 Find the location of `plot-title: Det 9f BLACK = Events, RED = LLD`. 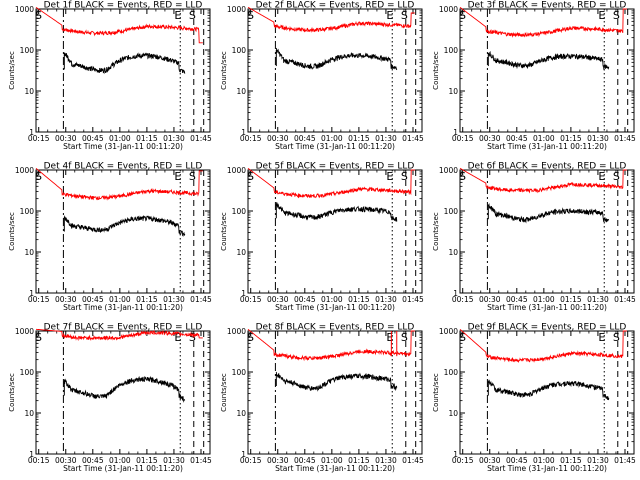

plot-title: Det 9f BLACK = Events, RED = LLD is located at coordinates (547, 328).